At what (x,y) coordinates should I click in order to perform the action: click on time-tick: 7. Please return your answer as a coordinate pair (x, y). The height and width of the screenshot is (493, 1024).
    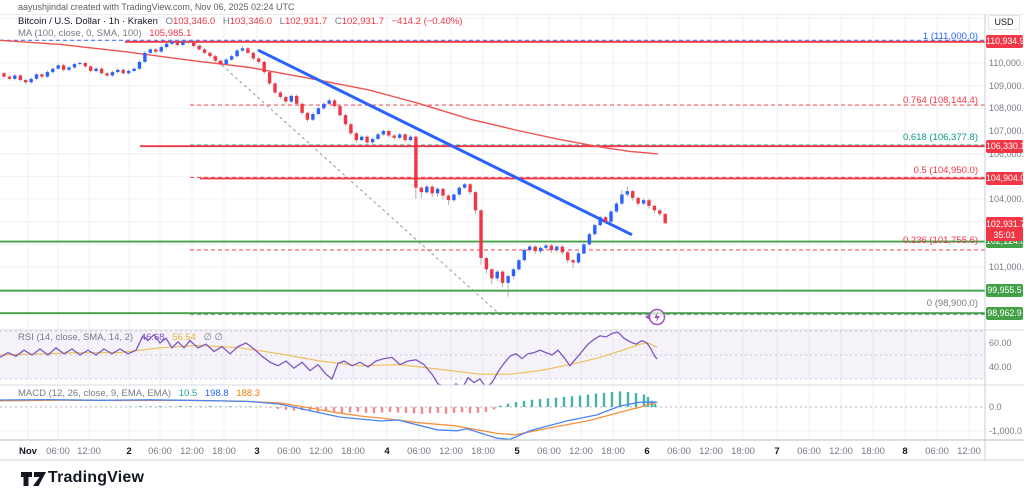
    Looking at the image, I should click on (777, 451).